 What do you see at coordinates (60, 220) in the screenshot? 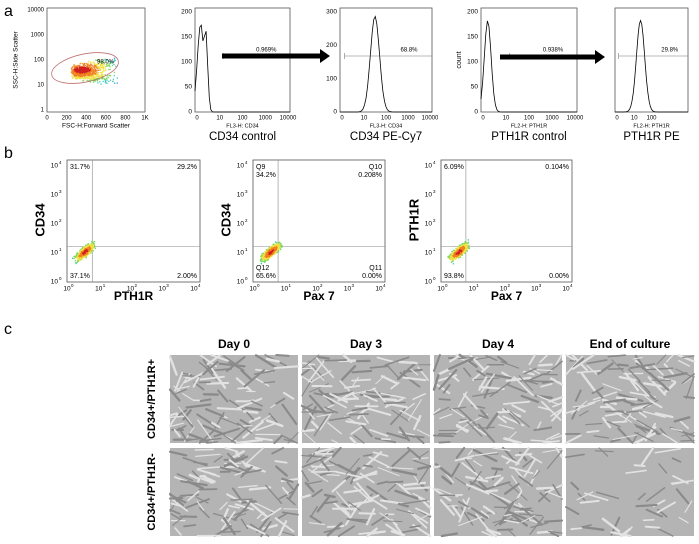
I see `y-tick-exponent: 2` at bounding box center [60, 220].